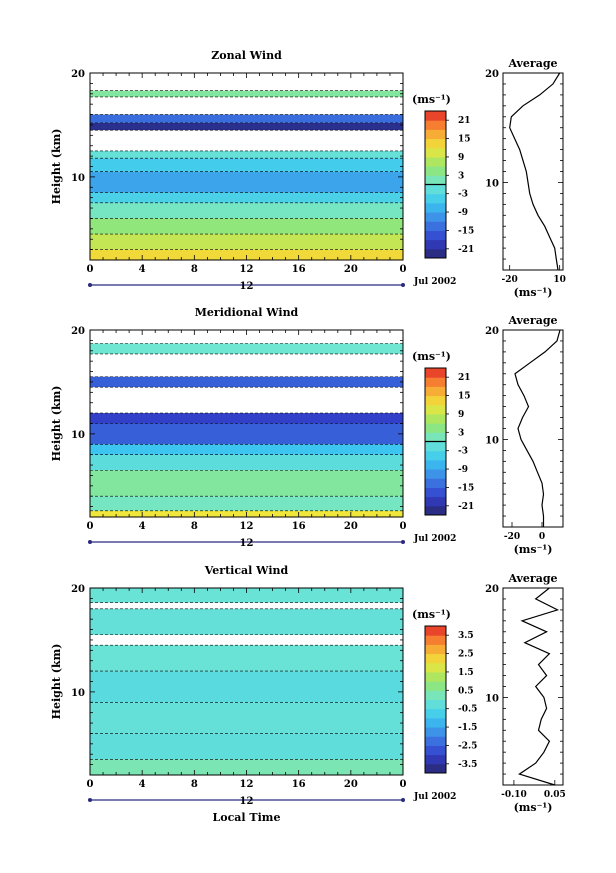  I want to click on x-tick-label: 12, so click(247, 784).